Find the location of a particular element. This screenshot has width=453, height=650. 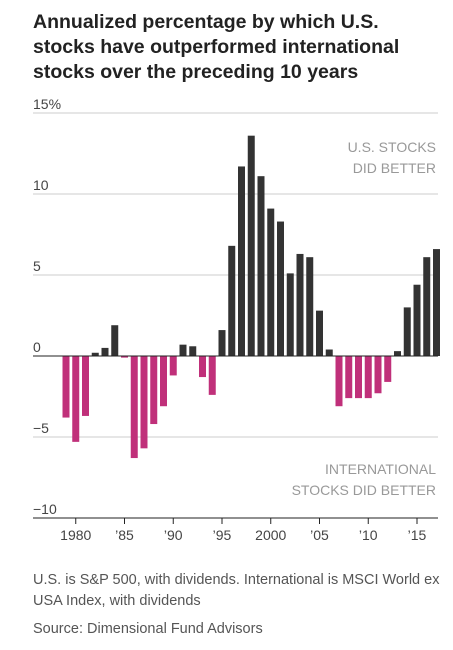

x-tick-label: 2000 is located at coordinates (270, 535).